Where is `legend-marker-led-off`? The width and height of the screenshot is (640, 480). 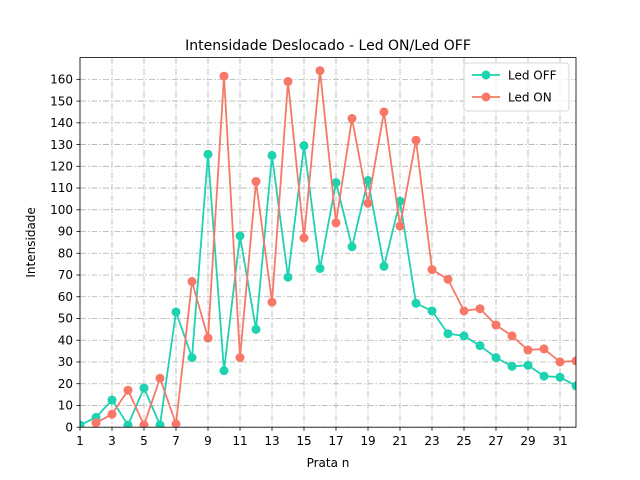 legend-marker-led-off is located at coordinates (486, 75).